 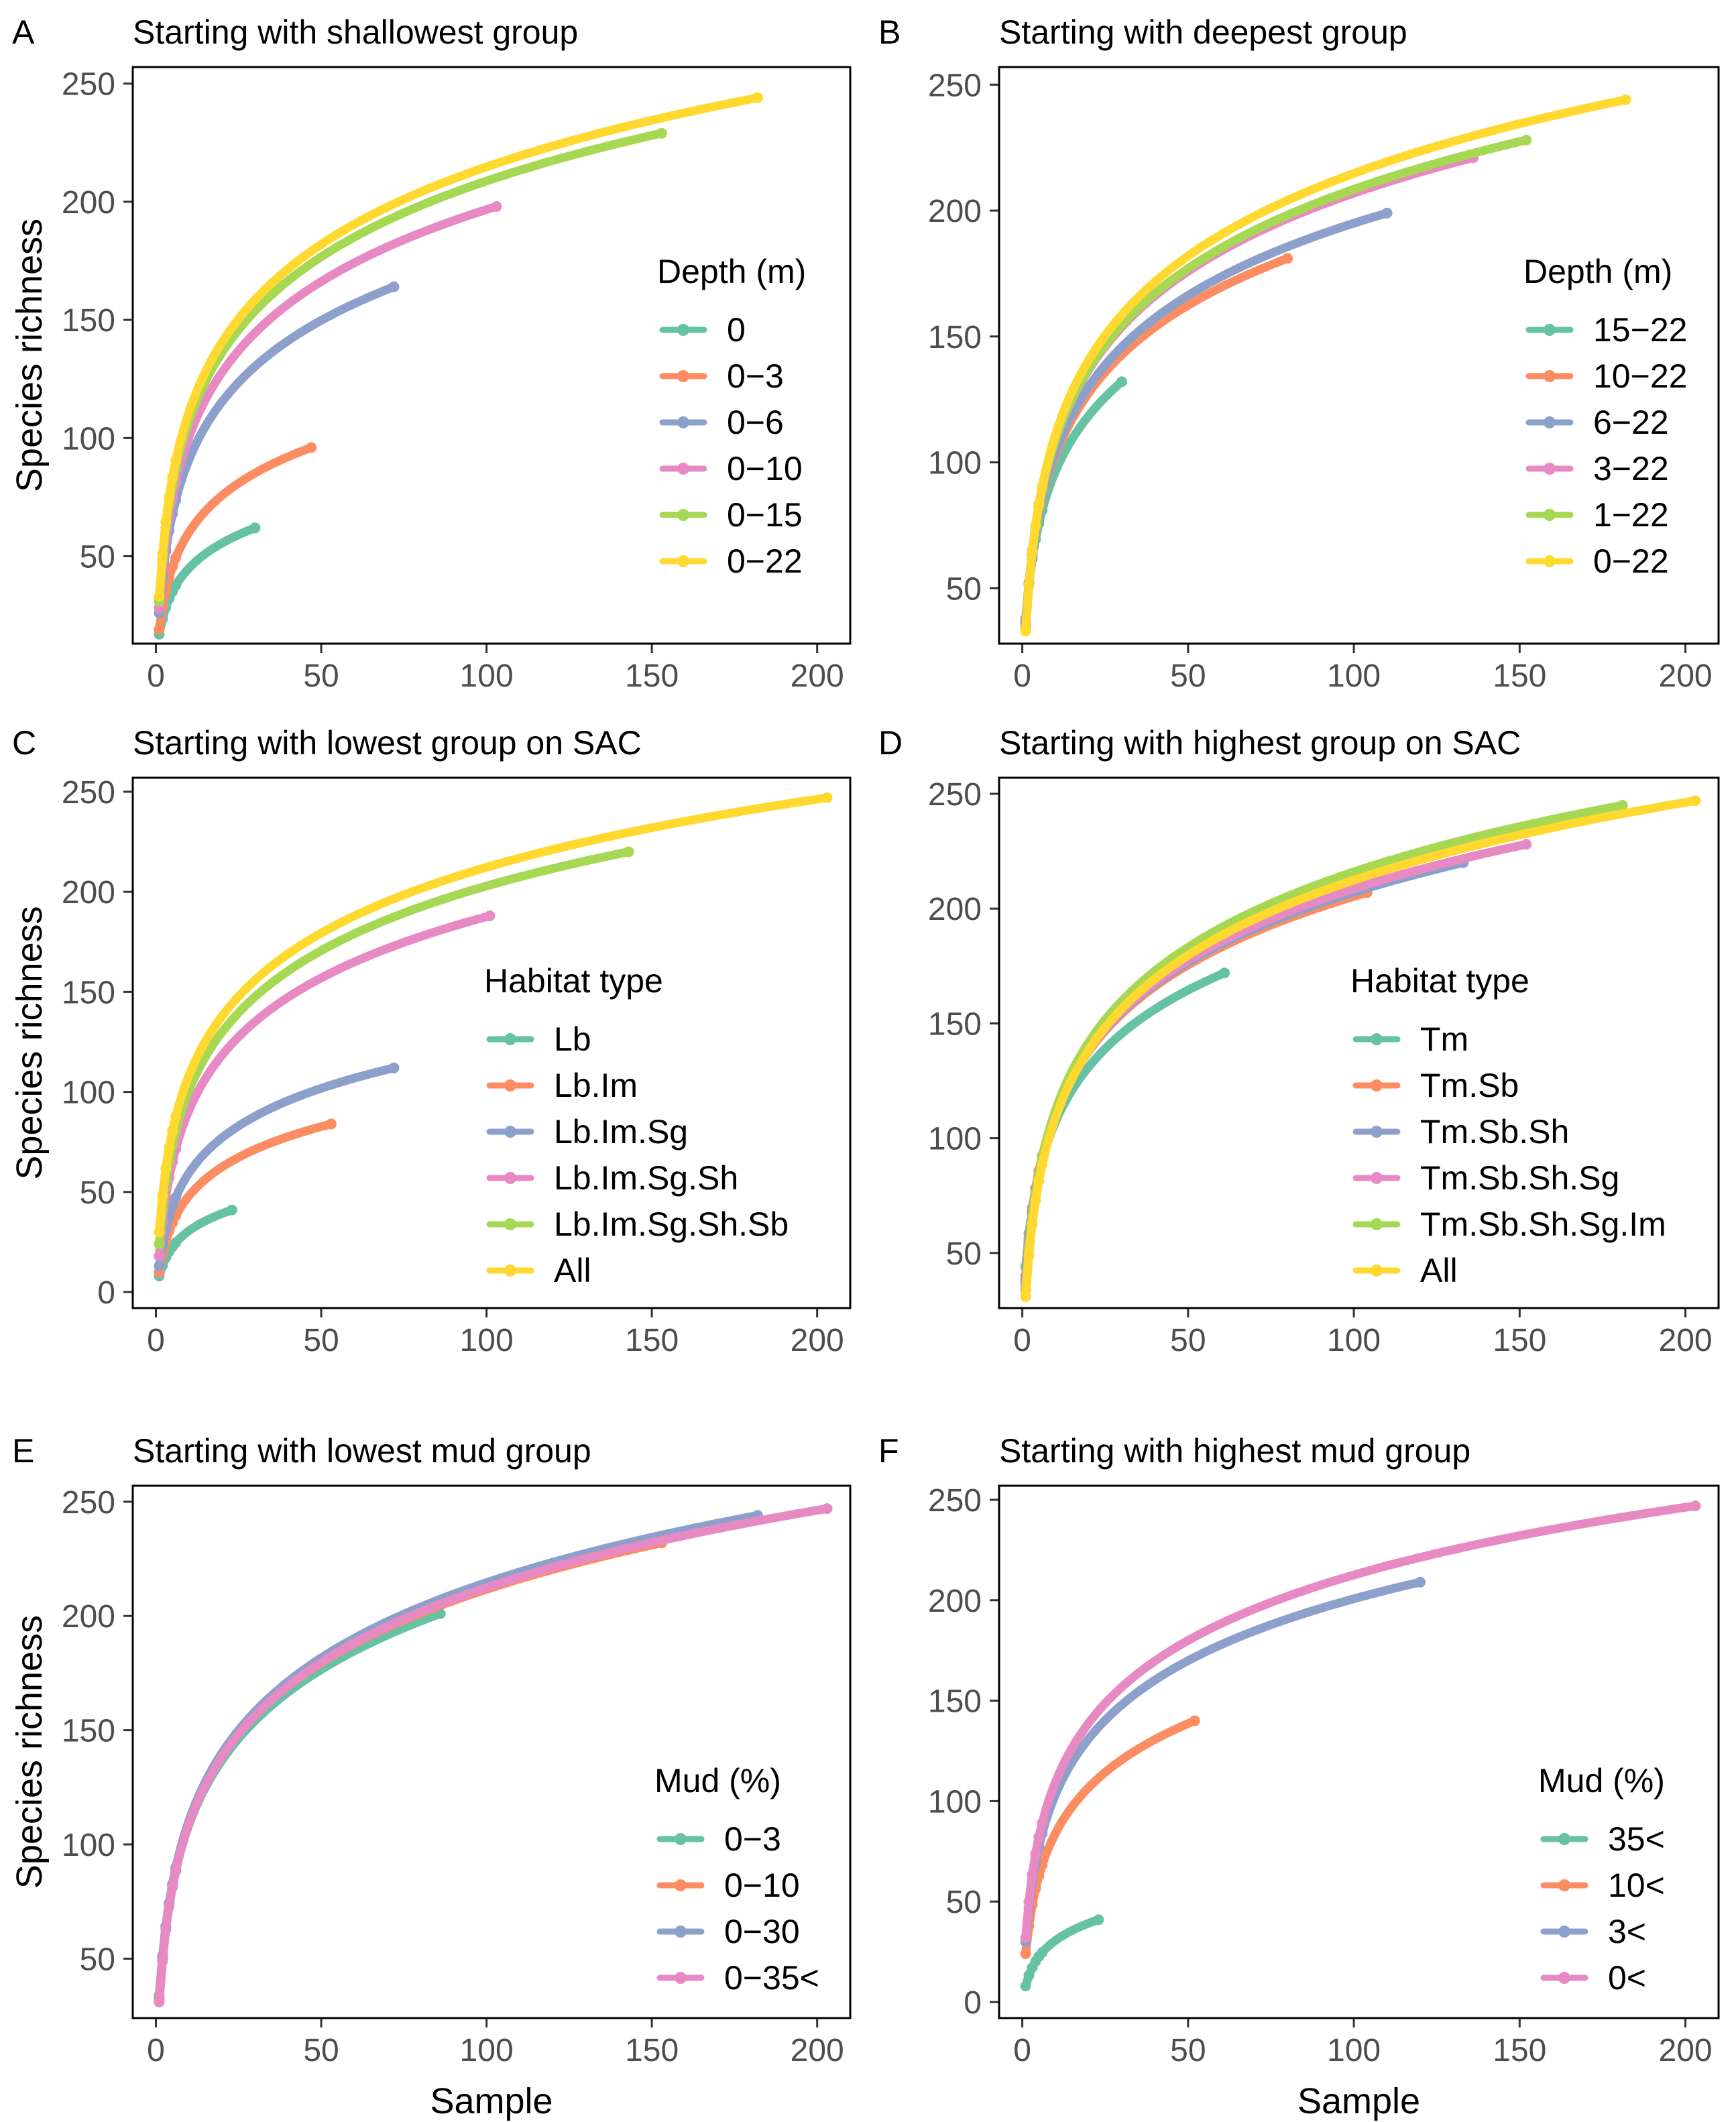 What do you see at coordinates (1597, 271) in the screenshot?
I see `legend-title: Depth (m)` at bounding box center [1597, 271].